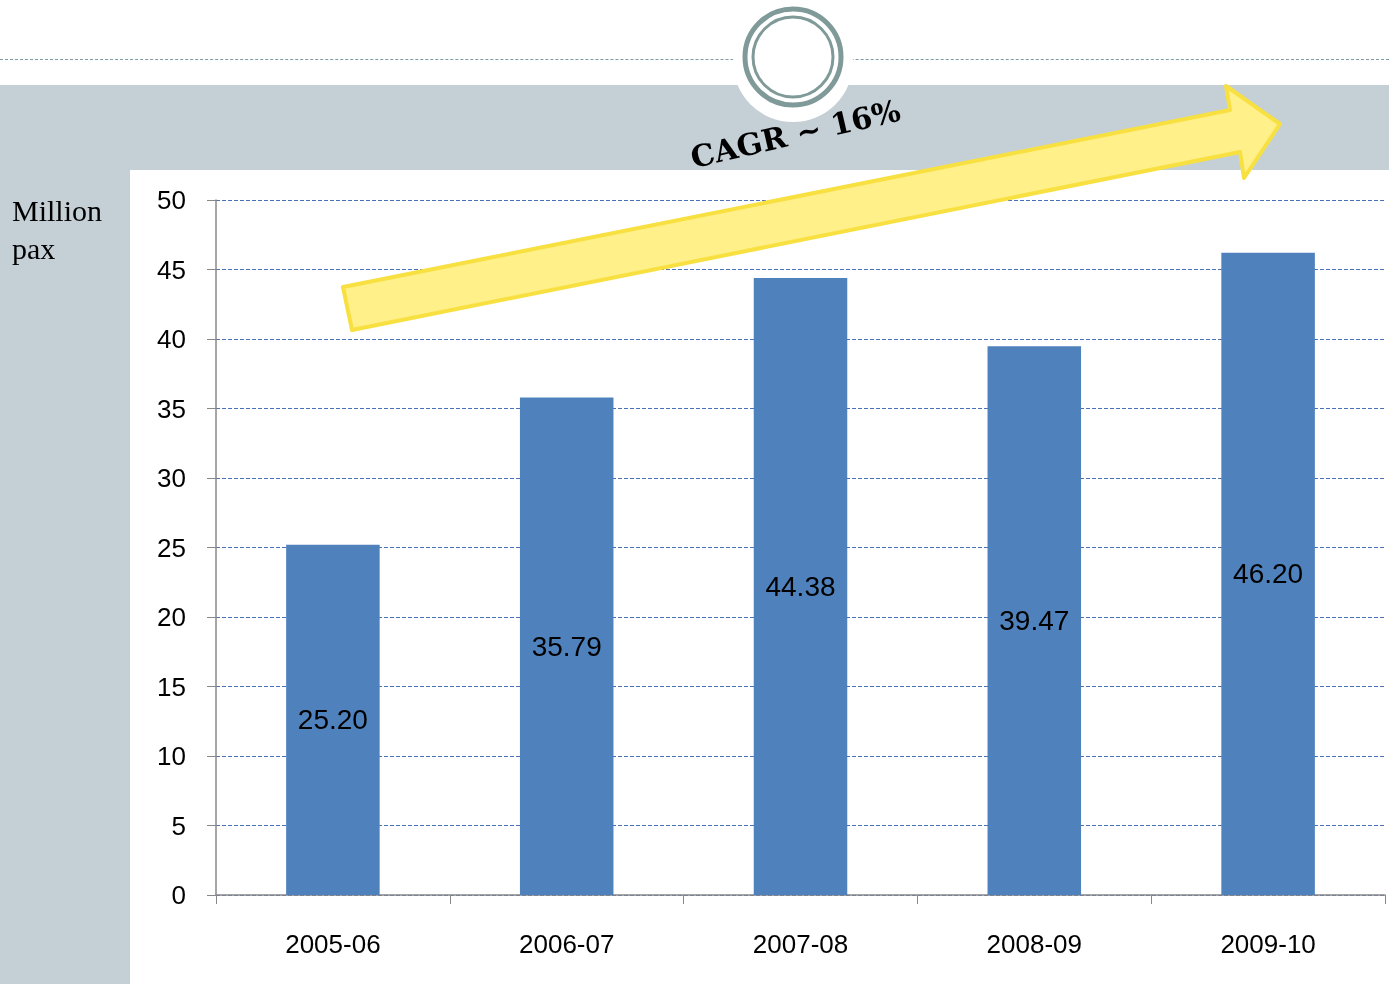  Describe the element at coordinates (795, 133) in the screenshot. I see `text: CAGR ~ 16%` at that location.